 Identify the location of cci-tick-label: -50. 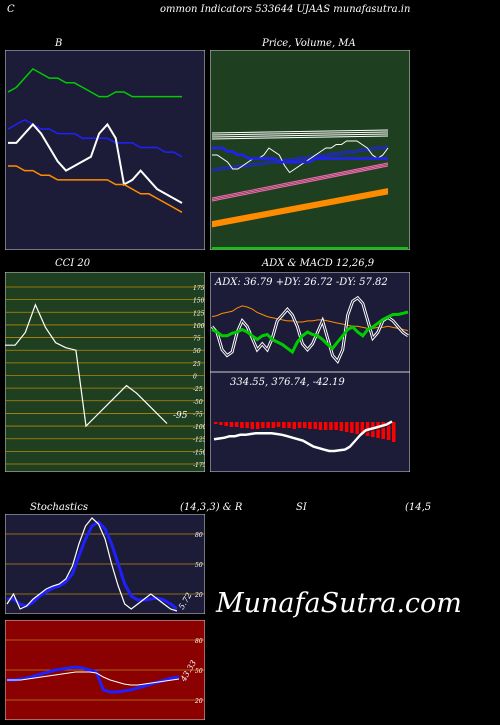
(198, 402).